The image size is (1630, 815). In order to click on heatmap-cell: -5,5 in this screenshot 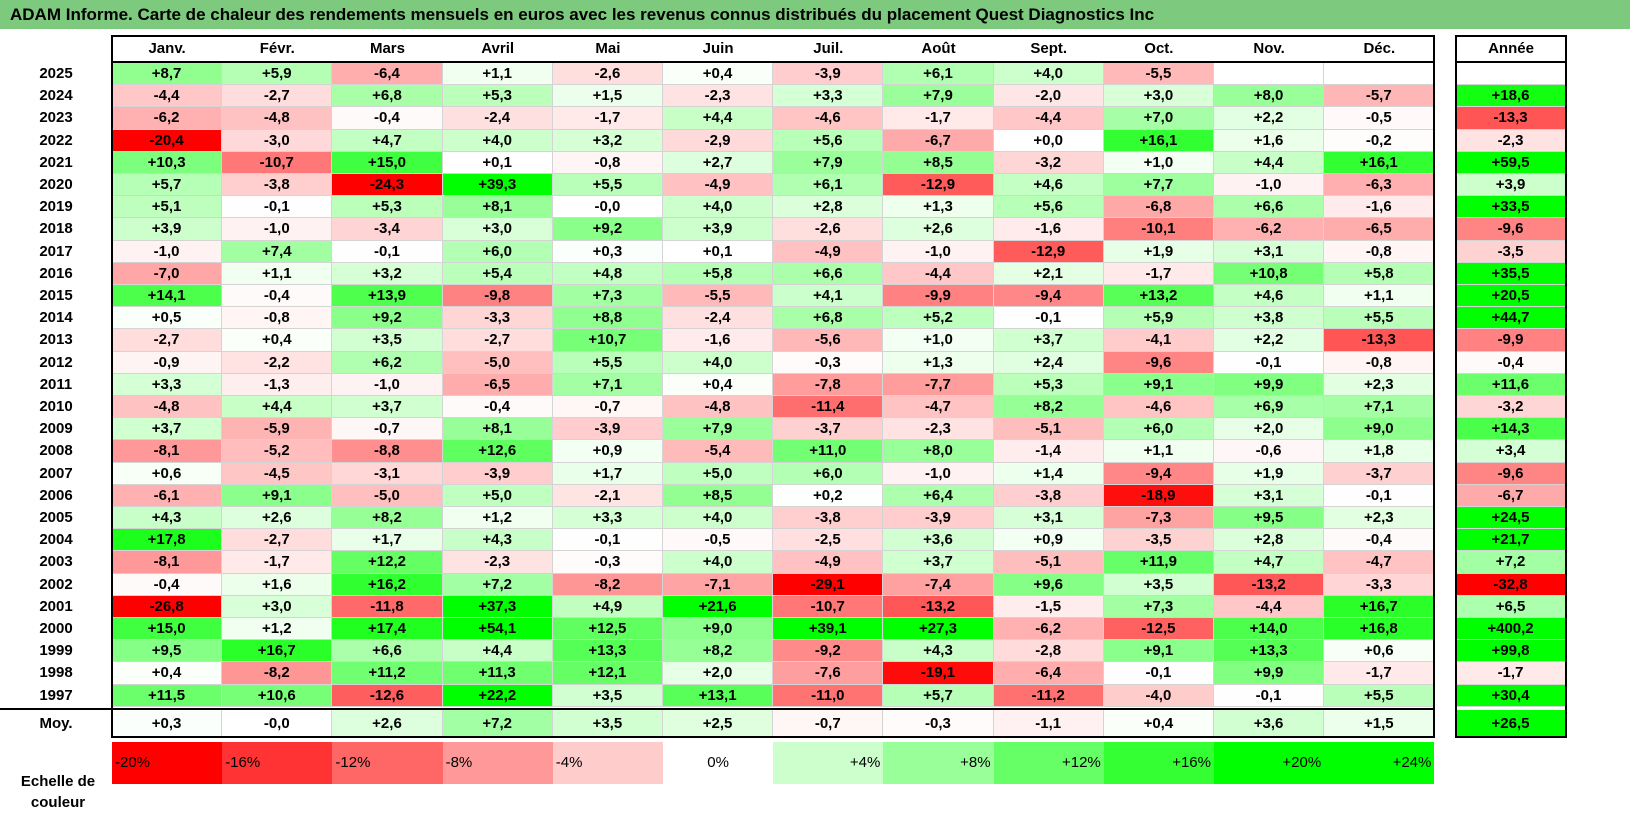, I will do `click(718, 296)`.